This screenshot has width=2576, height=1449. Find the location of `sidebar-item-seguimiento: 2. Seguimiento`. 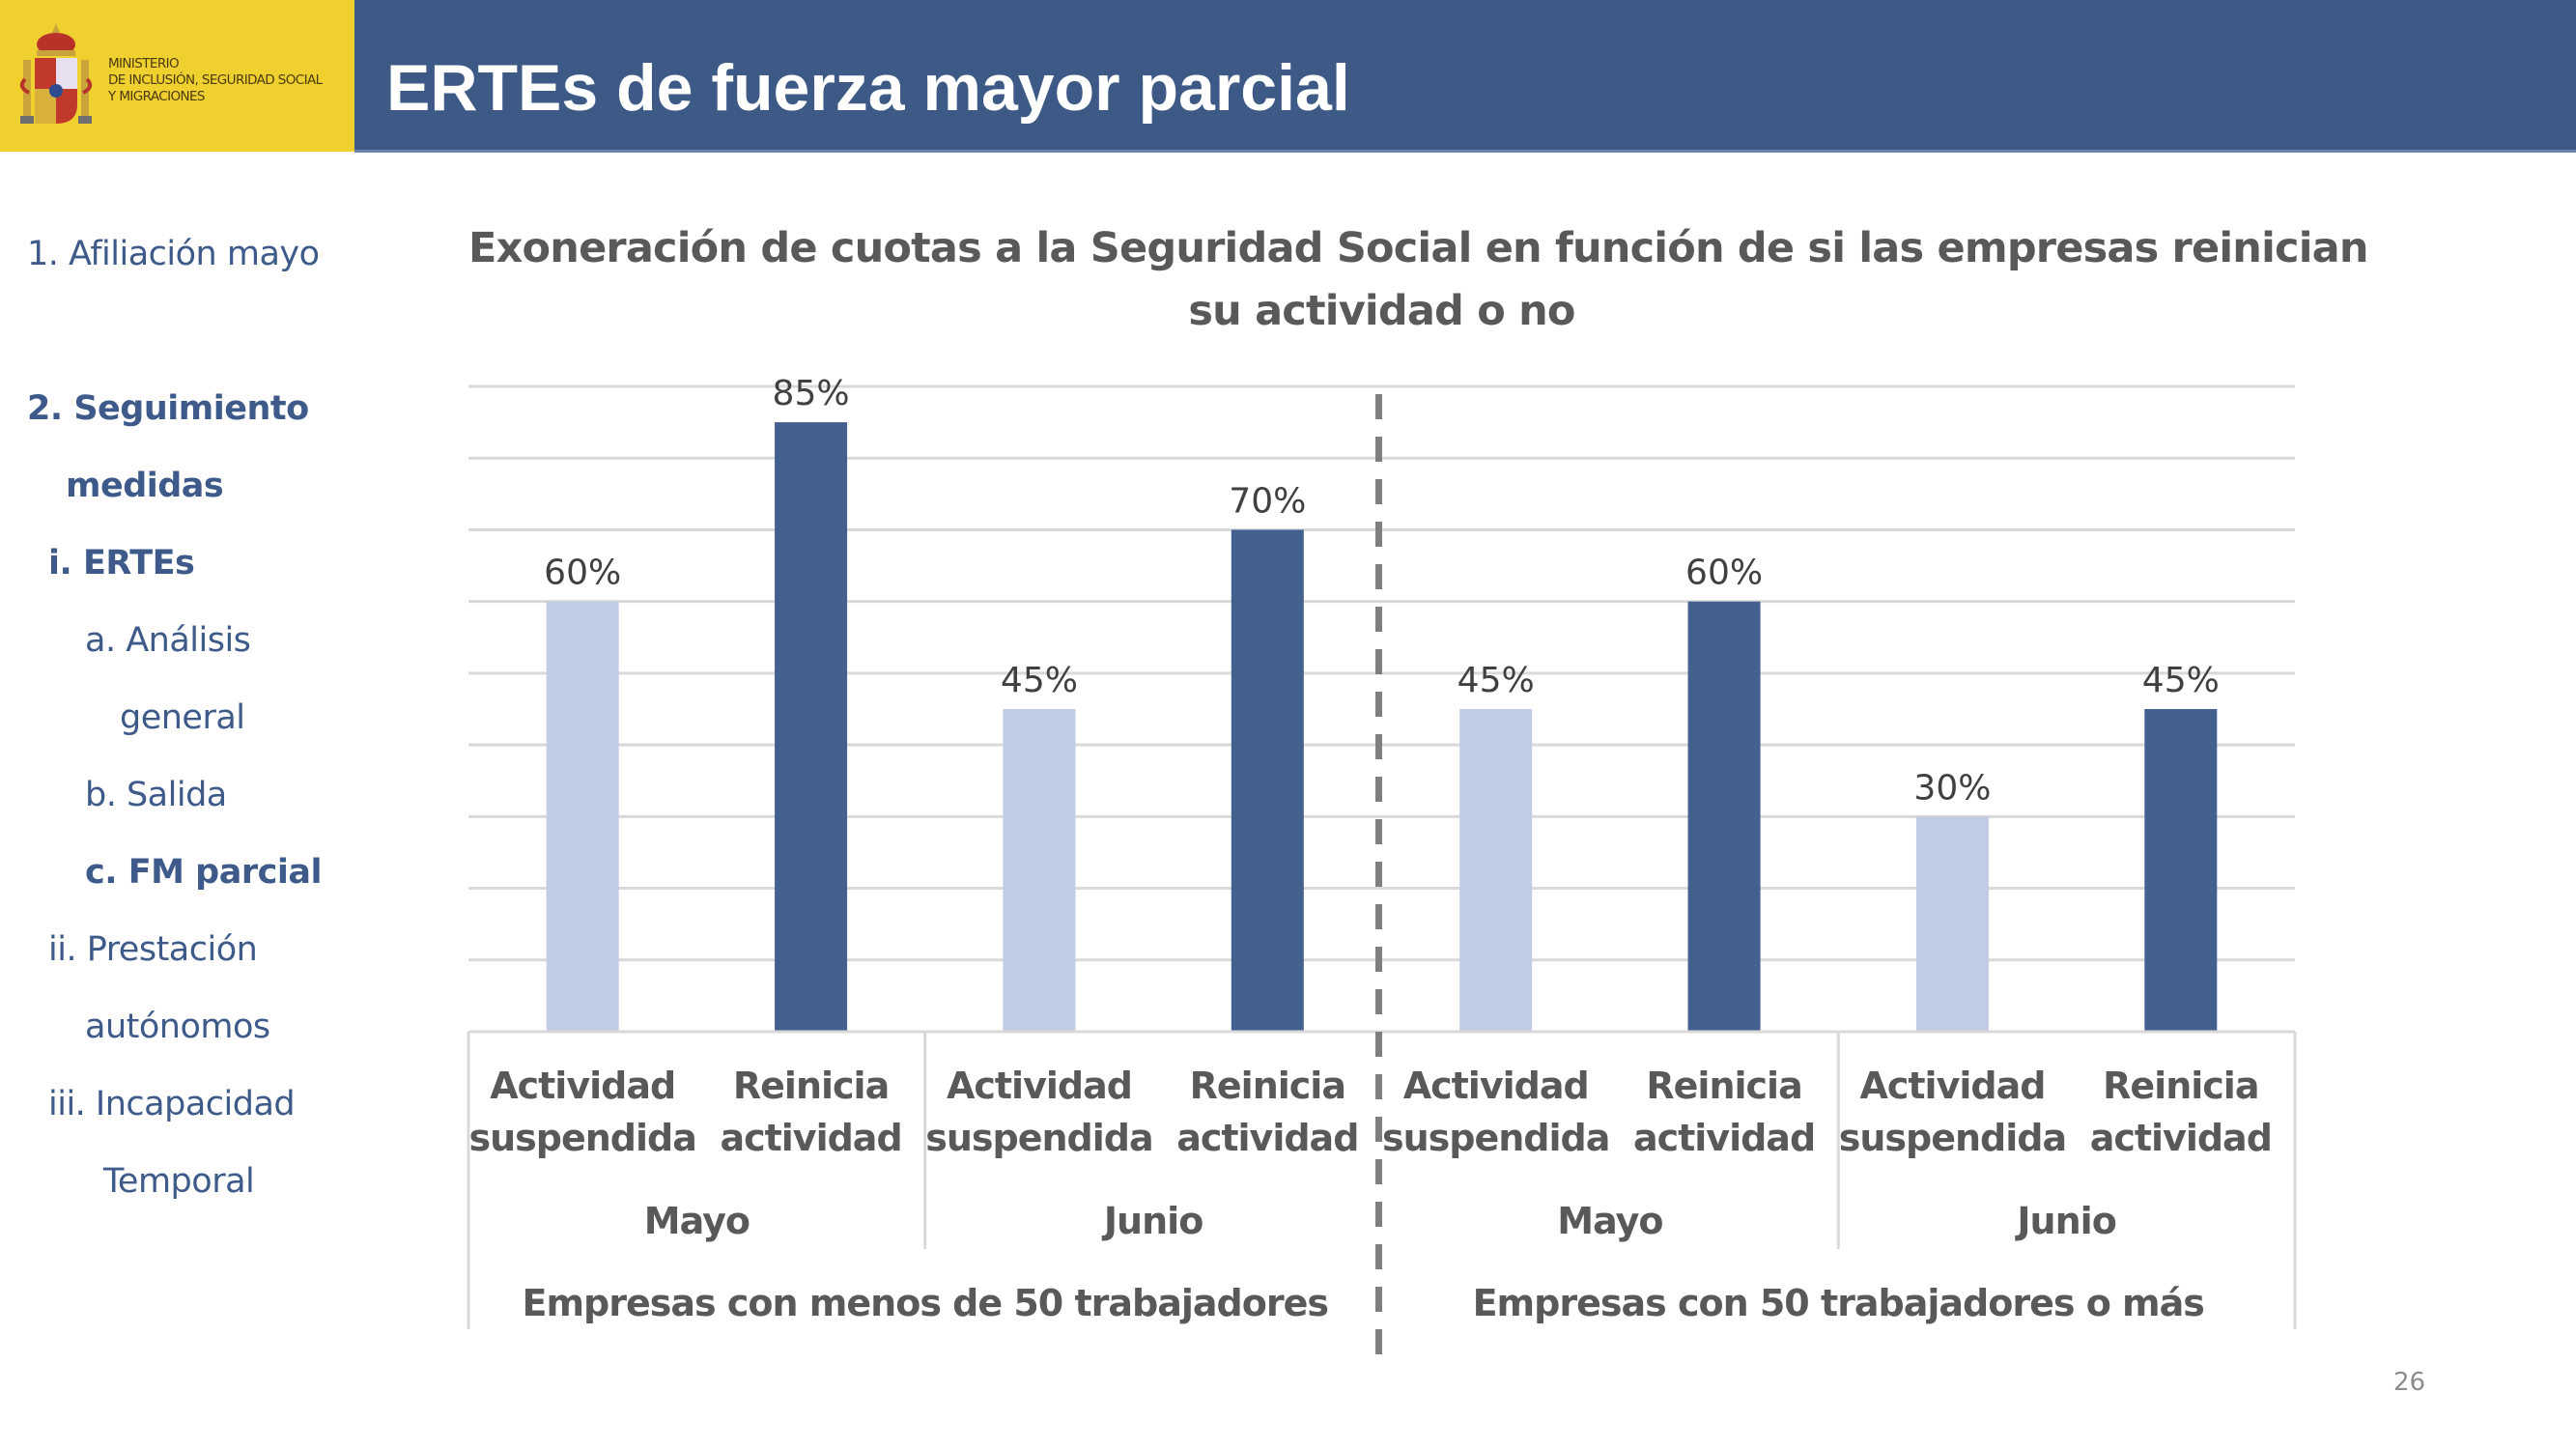

sidebar-item-seguimiento: 2. Seguimiento is located at coordinates (168, 408).